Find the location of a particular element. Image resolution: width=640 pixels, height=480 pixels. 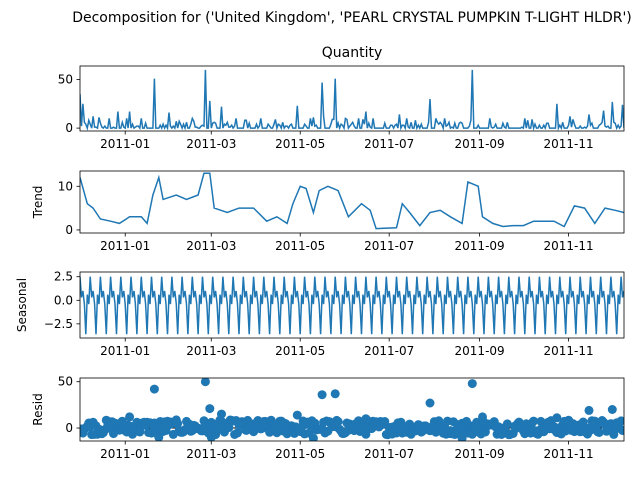

y-tick: 0.0 is located at coordinates (67, 300).